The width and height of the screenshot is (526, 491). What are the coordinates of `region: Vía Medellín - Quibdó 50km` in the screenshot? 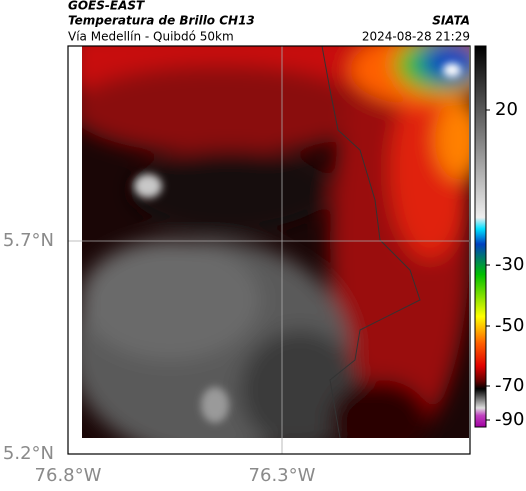 It's located at (151, 37).